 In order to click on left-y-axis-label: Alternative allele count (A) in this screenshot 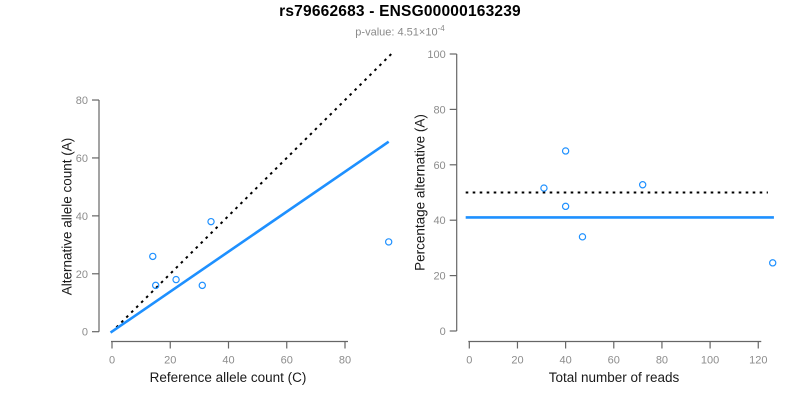, I will do `click(67, 216)`.